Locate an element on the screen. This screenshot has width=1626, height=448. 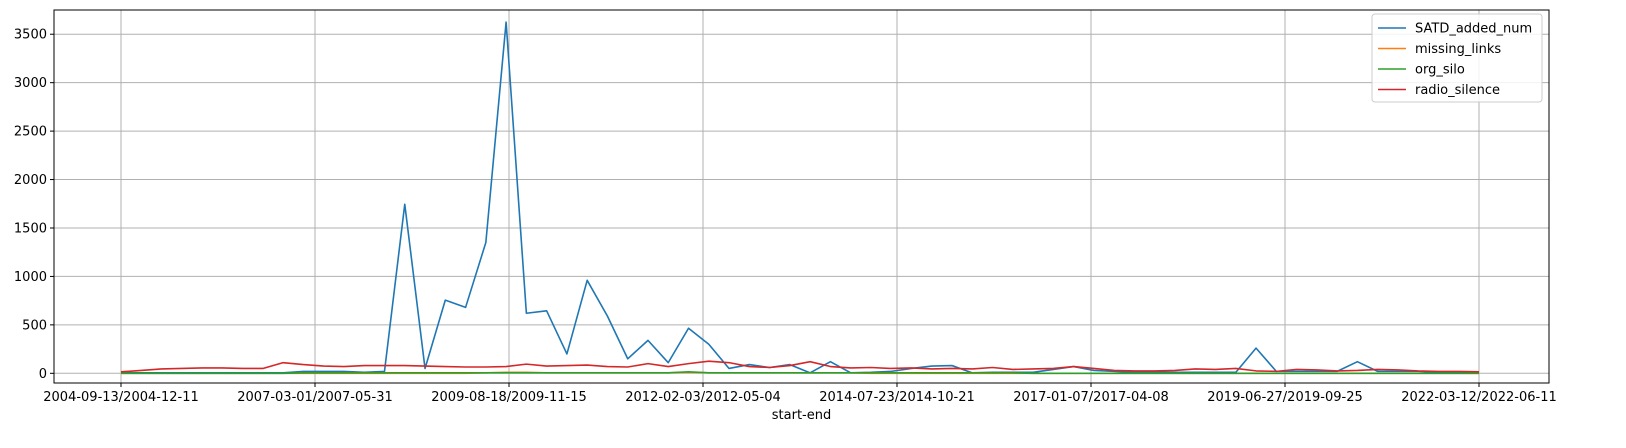
y-tick-label: 1000 is located at coordinates (30, 277).